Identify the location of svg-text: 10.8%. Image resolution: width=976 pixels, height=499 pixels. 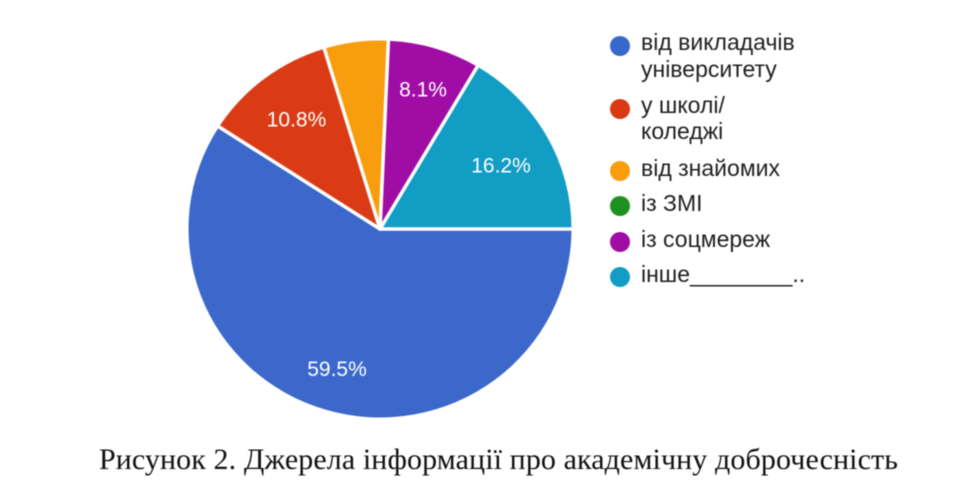
(297, 120).